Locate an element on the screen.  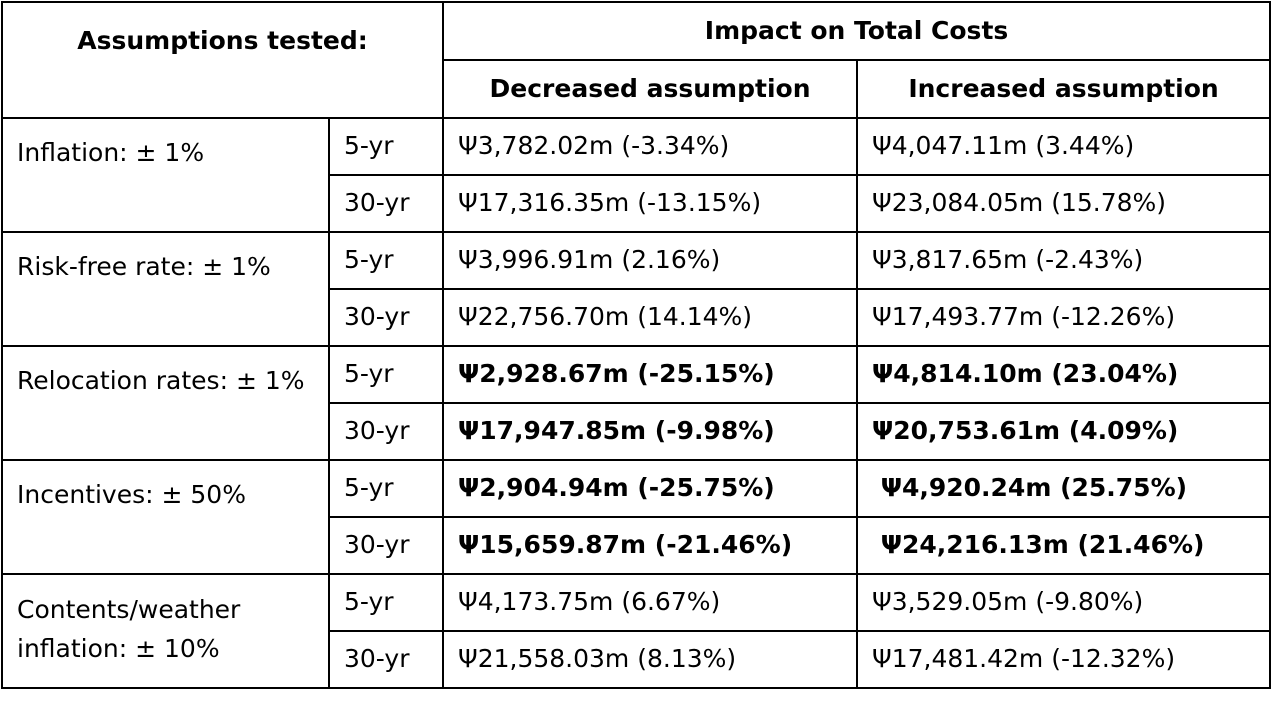
assumption-label: Contents/weather inflation: ± 10% is located at coordinates (165, 631).